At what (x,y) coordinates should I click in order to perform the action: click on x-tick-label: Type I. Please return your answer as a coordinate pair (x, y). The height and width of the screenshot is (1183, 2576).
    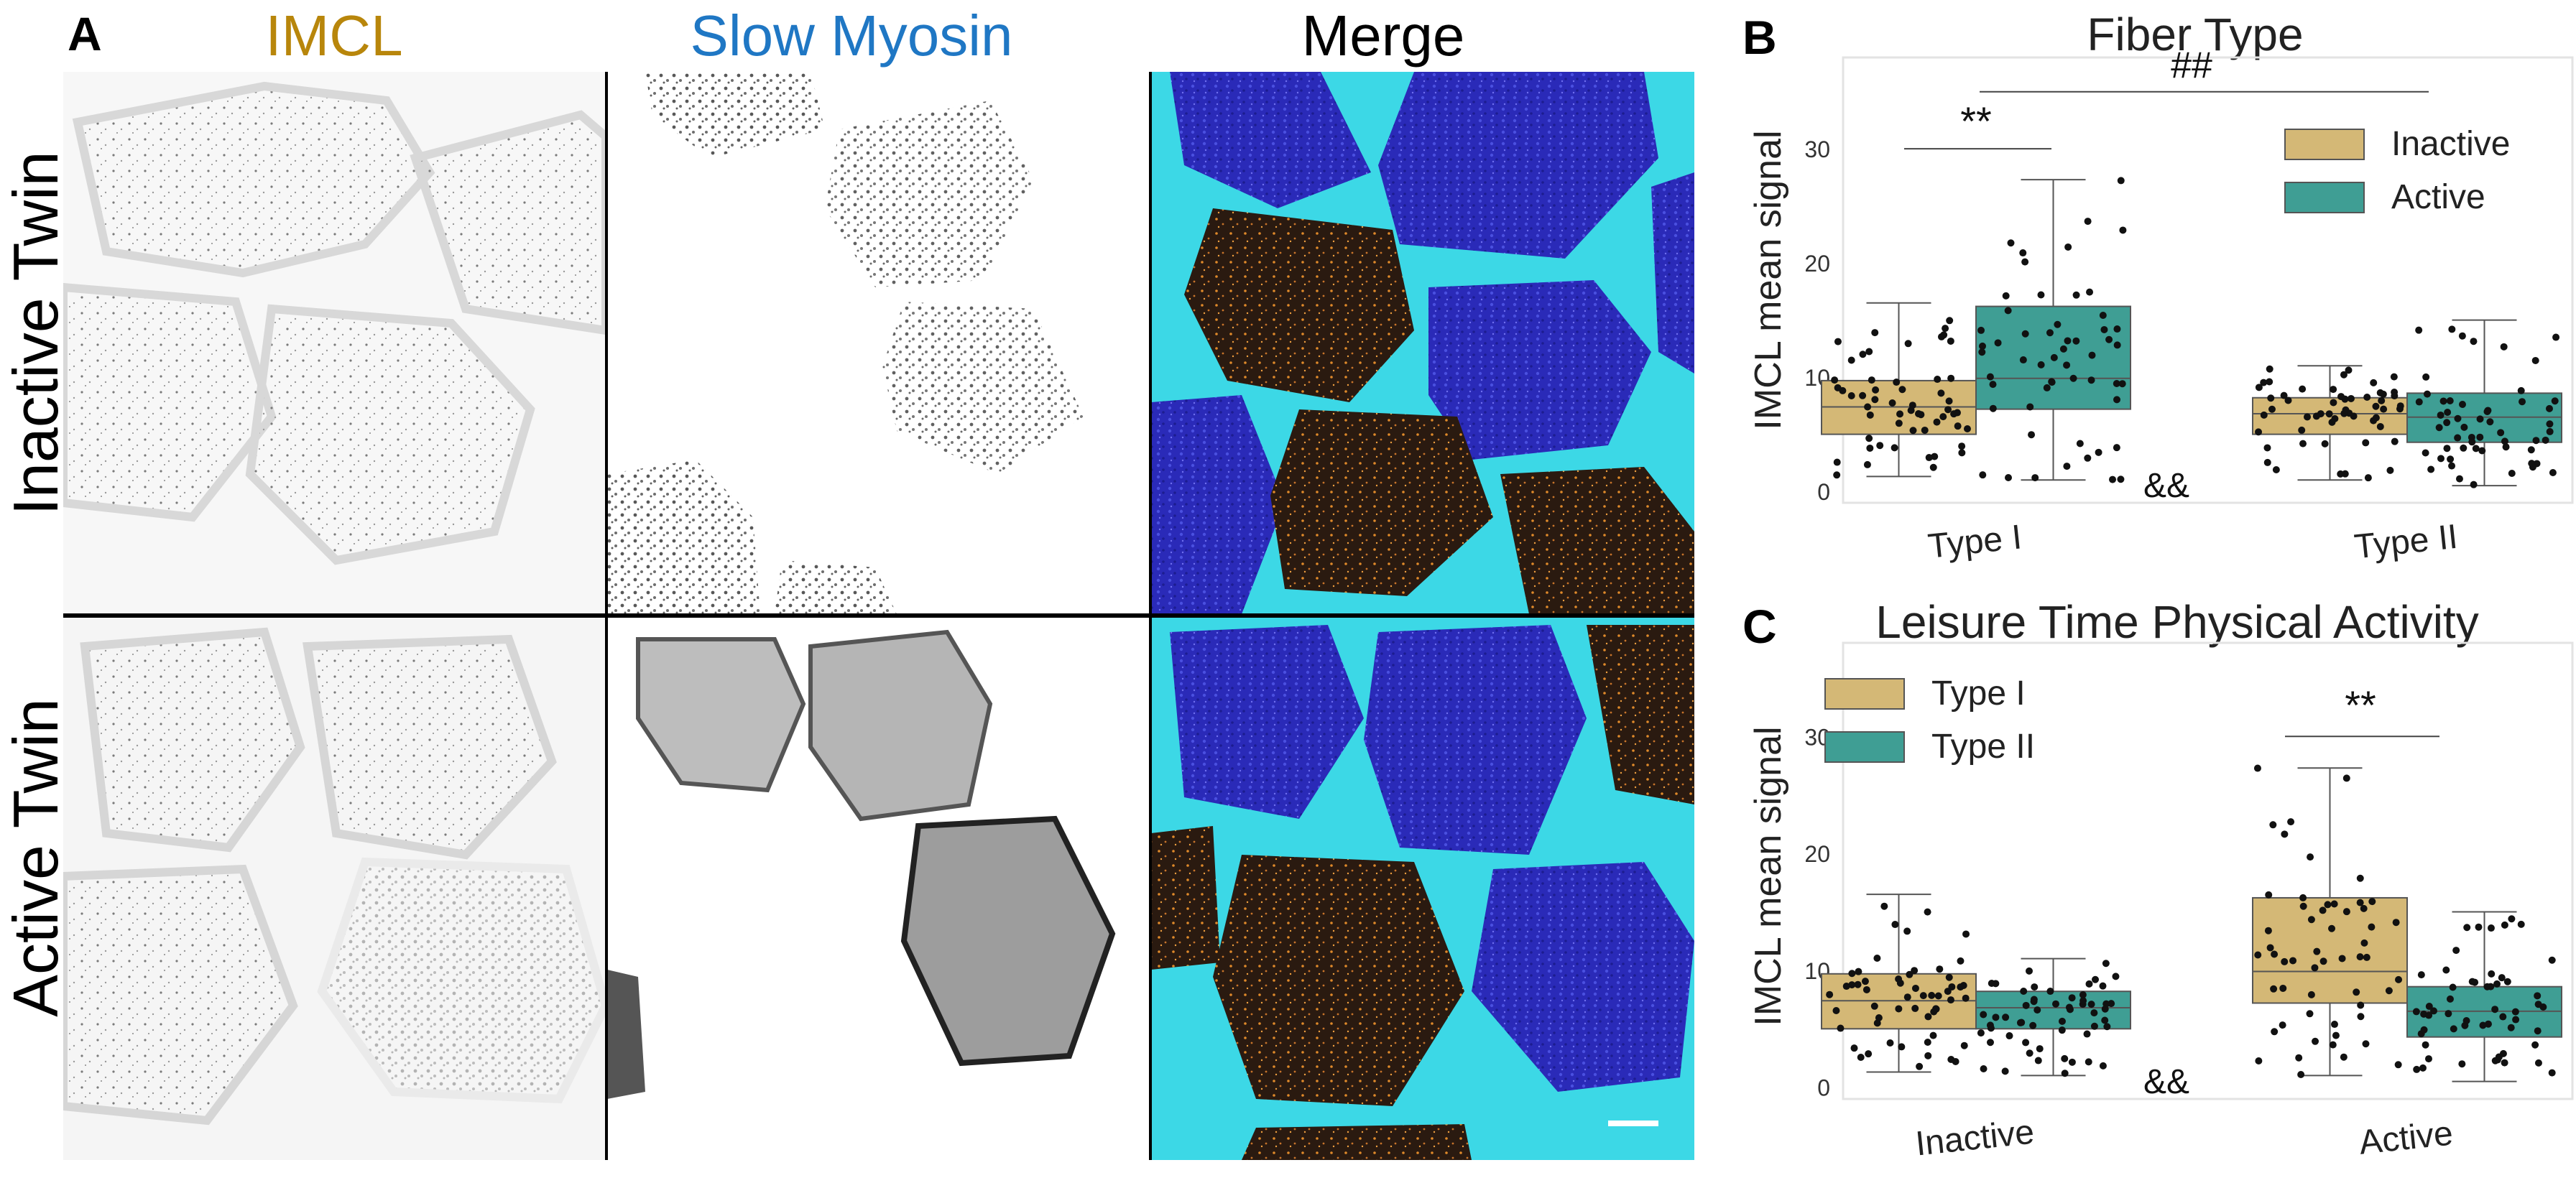
    Looking at the image, I should click on (1975, 541).